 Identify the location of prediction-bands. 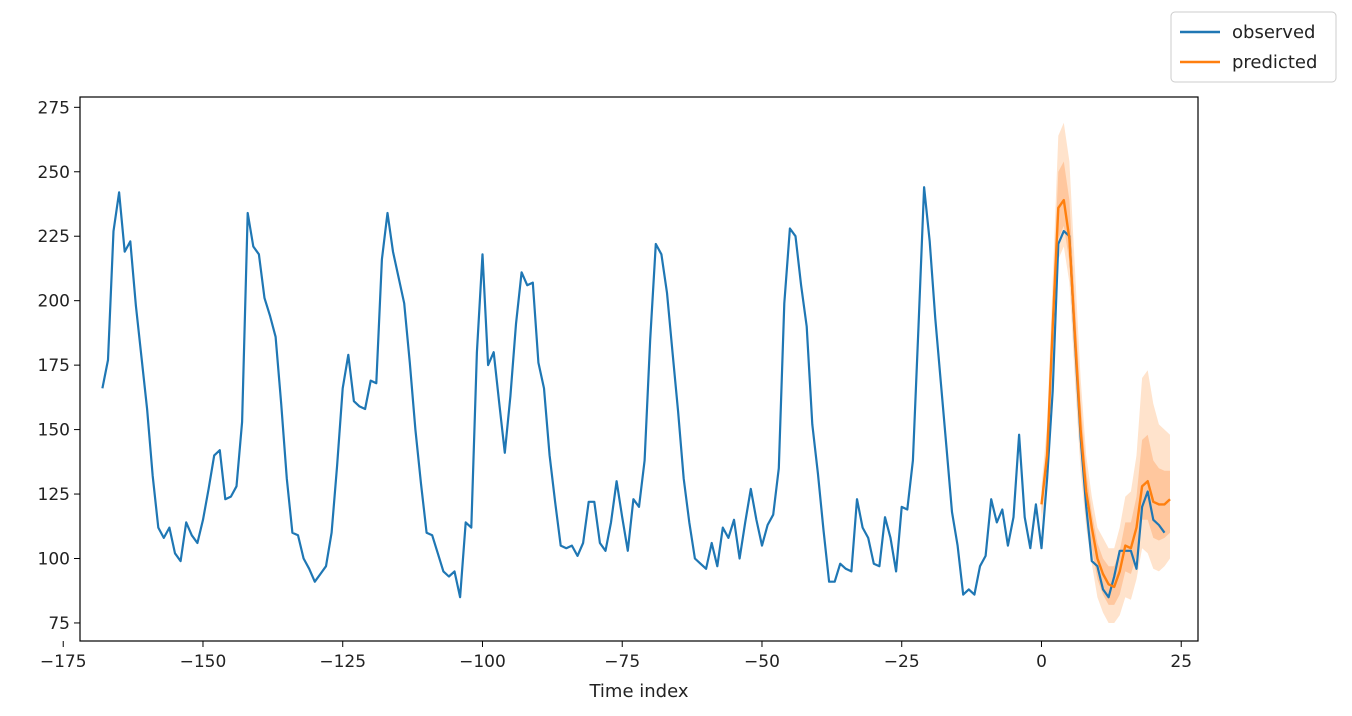
(1105, 373).